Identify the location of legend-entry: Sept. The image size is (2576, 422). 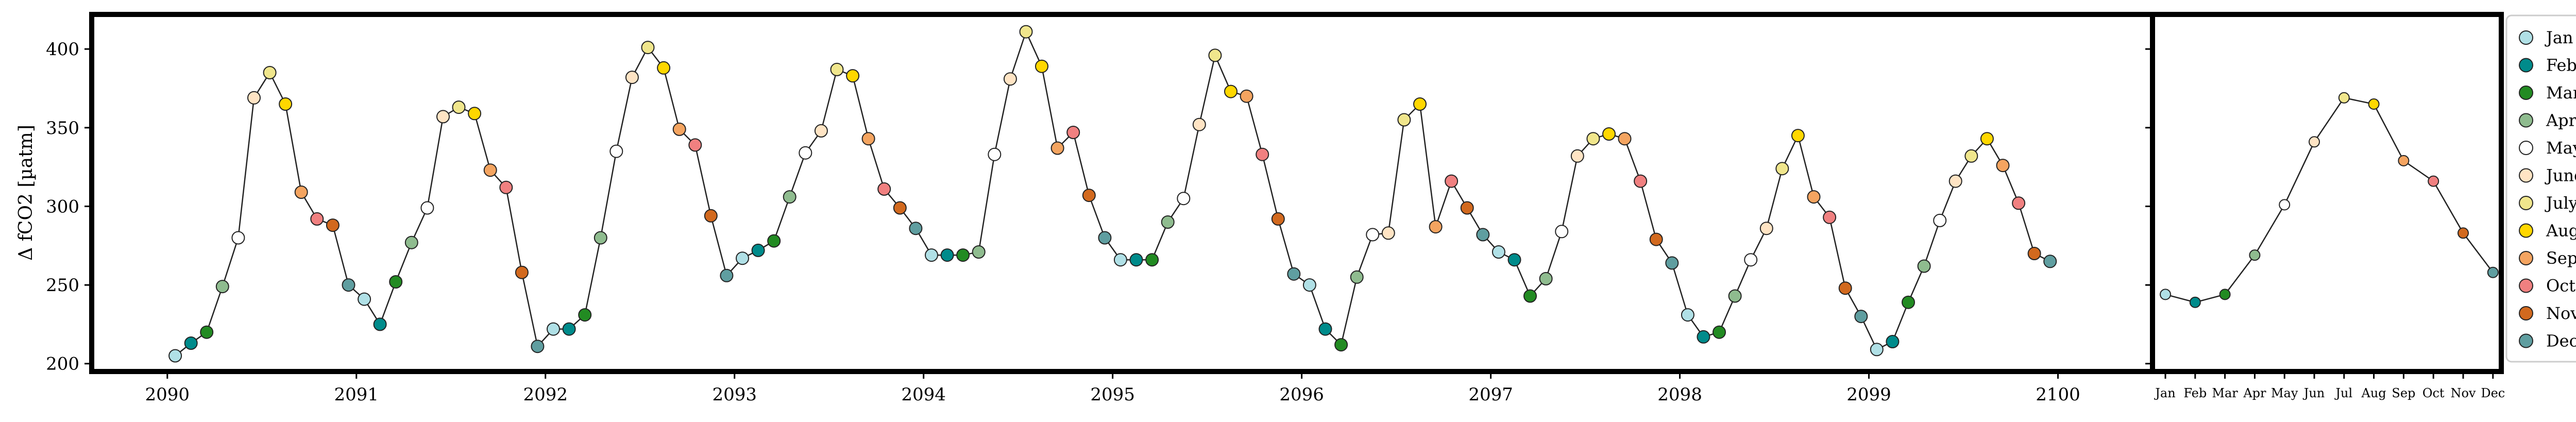
(2547, 258).